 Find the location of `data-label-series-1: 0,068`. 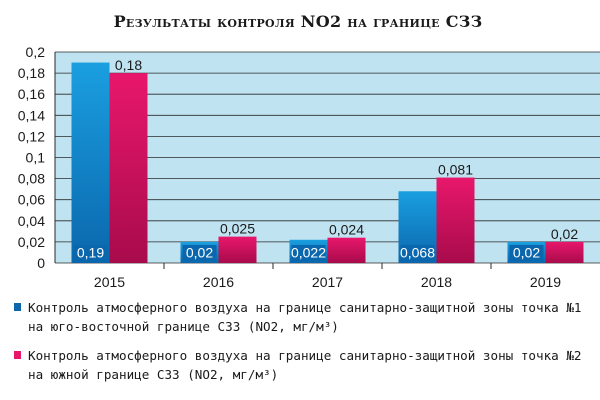

data-label-series-1: 0,068 is located at coordinates (417, 253).